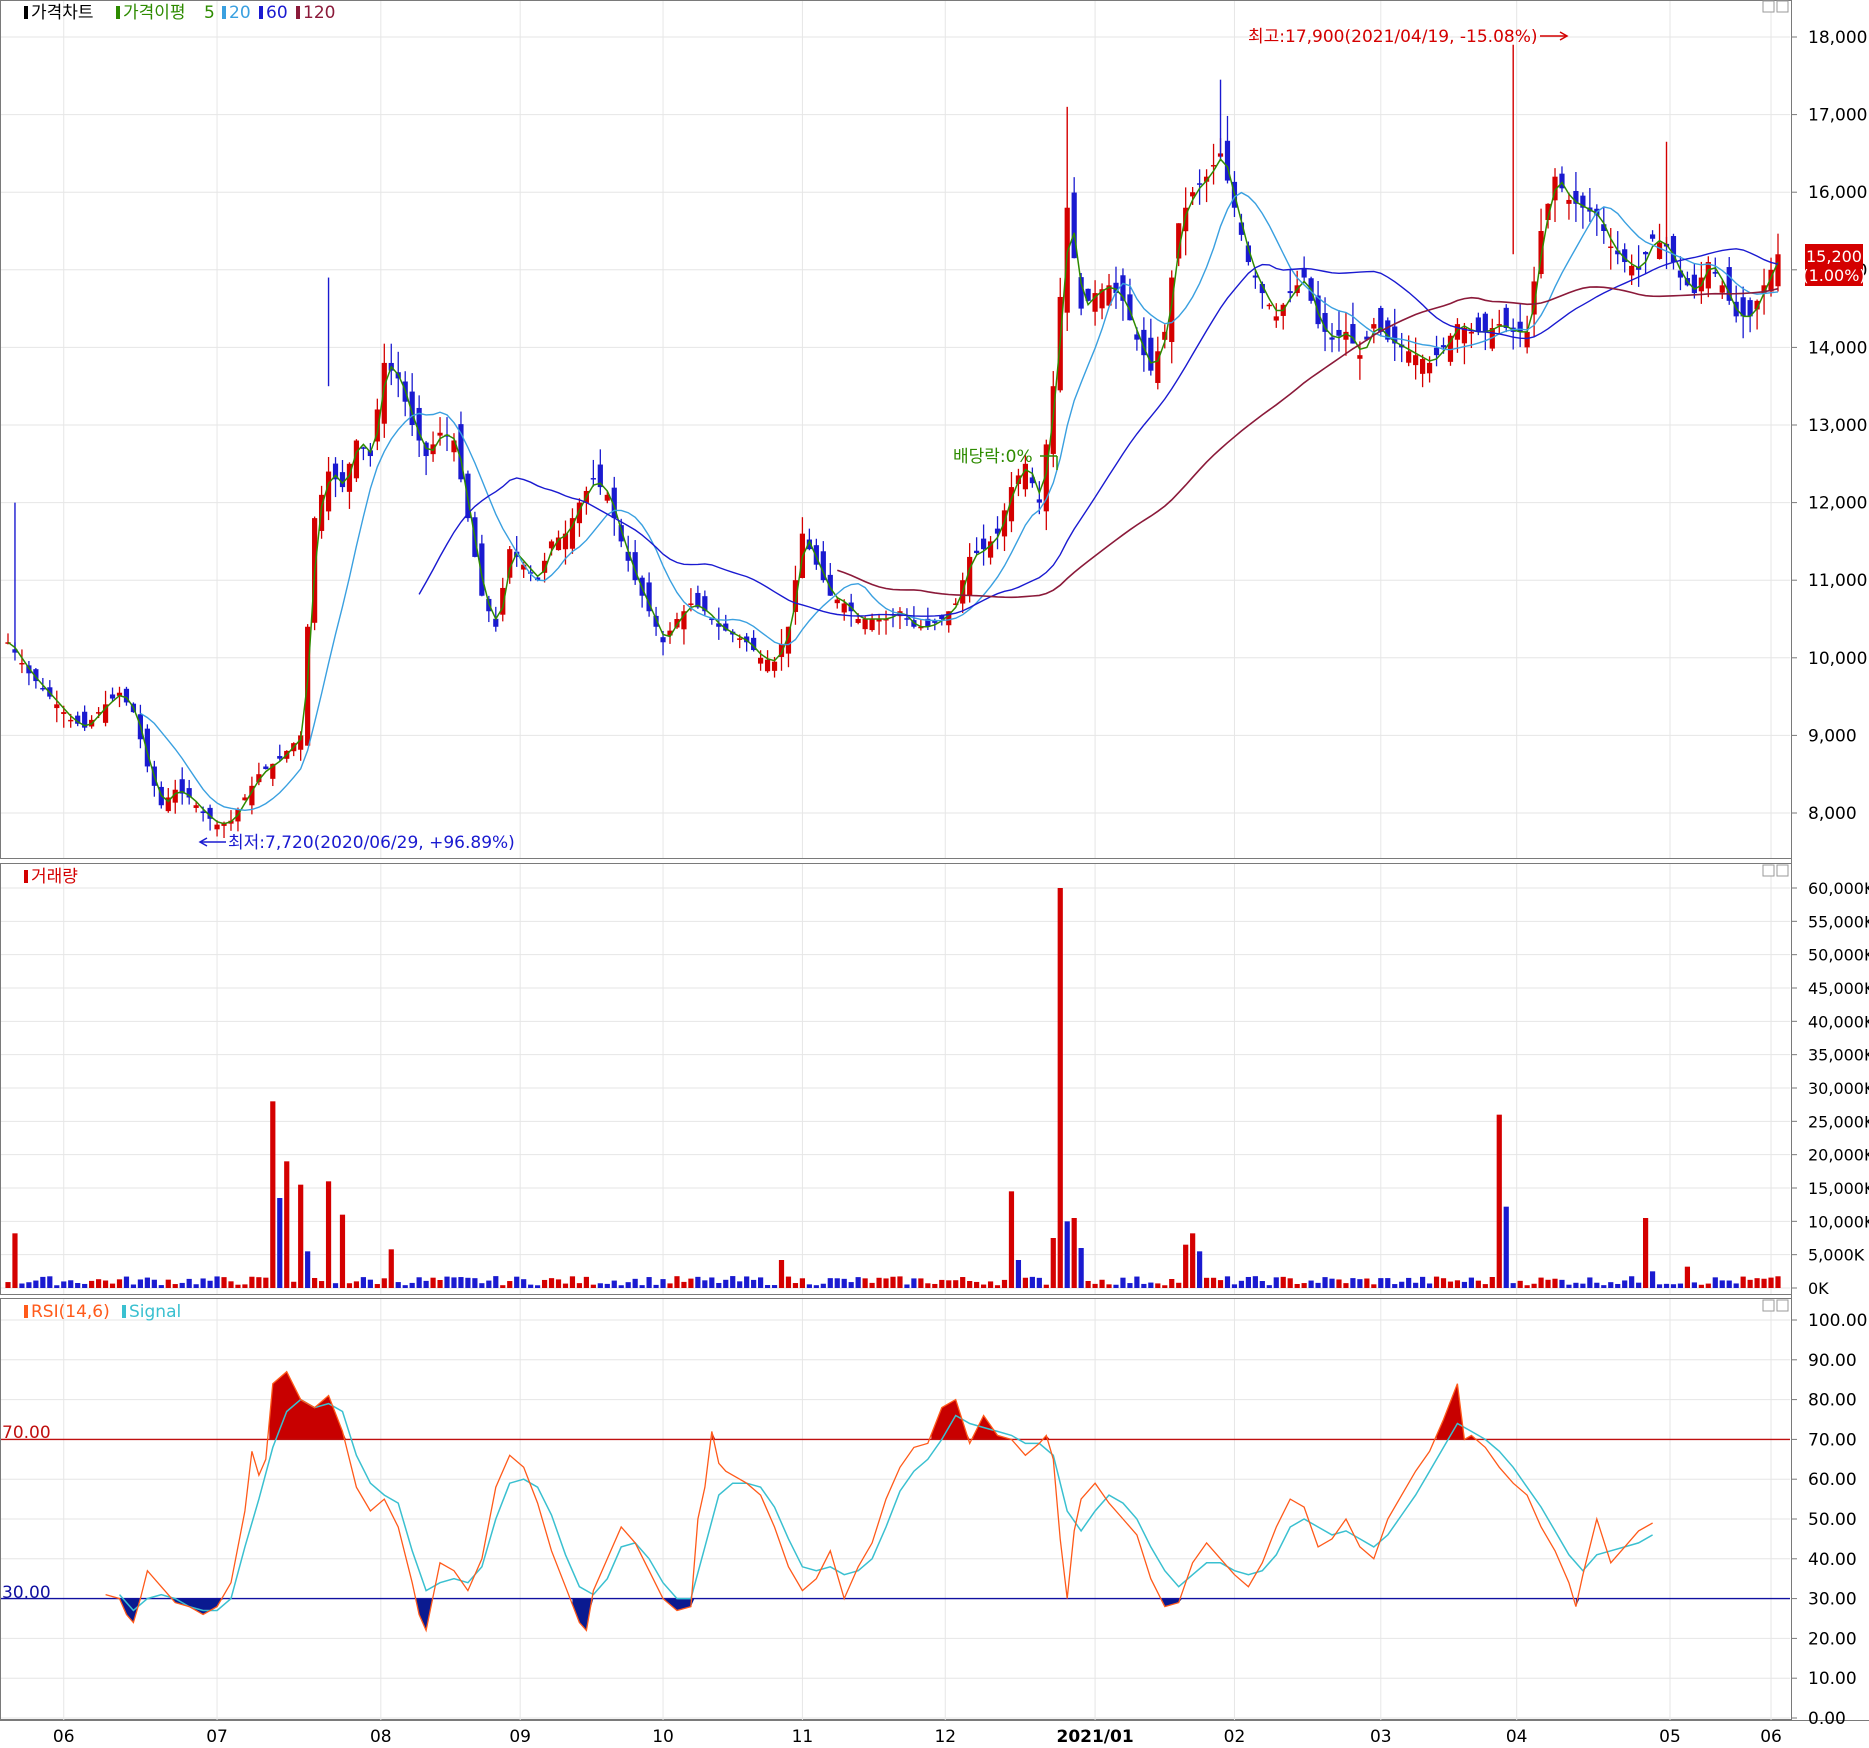  Describe the element at coordinates (1838, 1055) in the screenshot. I see `volume-tick-label: 35,000K` at that location.